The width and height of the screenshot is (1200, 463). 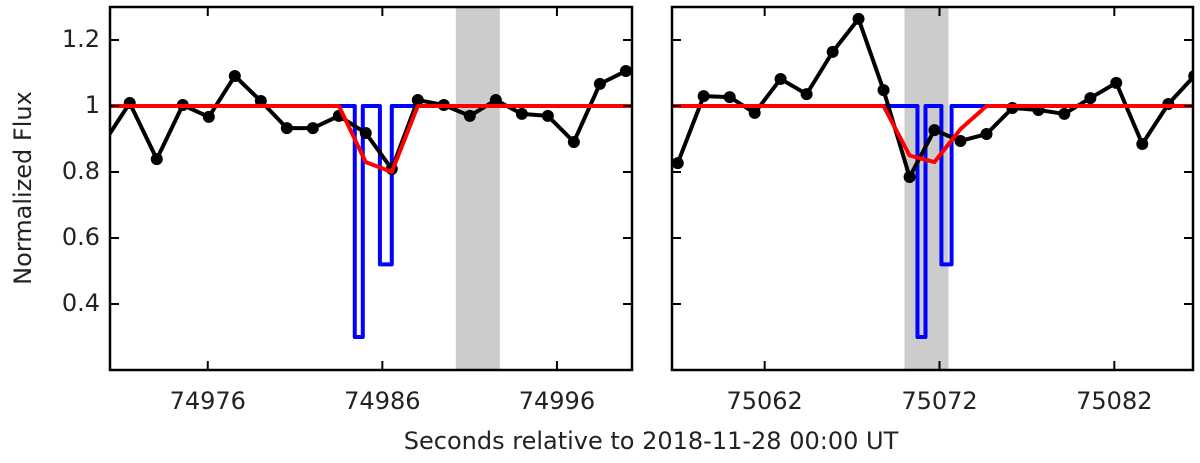 I want to click on y-tick-label: 0.8, so click(x=81, y=171).